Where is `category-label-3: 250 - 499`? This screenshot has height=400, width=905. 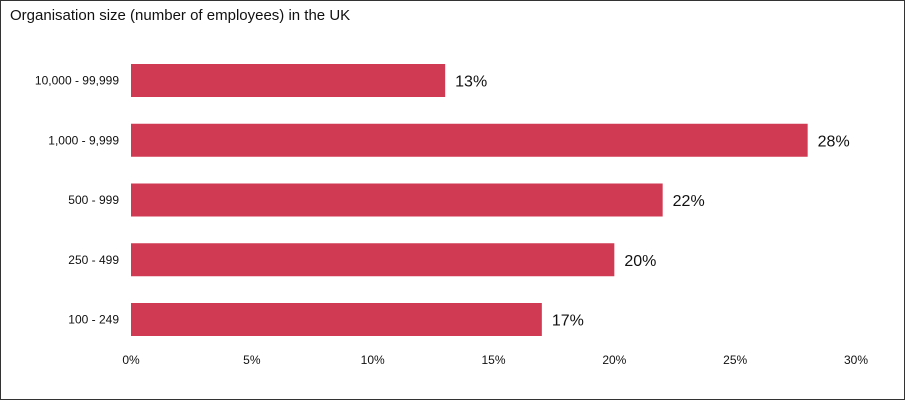 category-label-3: 250 - 499 is located at coordinates (93, 260).